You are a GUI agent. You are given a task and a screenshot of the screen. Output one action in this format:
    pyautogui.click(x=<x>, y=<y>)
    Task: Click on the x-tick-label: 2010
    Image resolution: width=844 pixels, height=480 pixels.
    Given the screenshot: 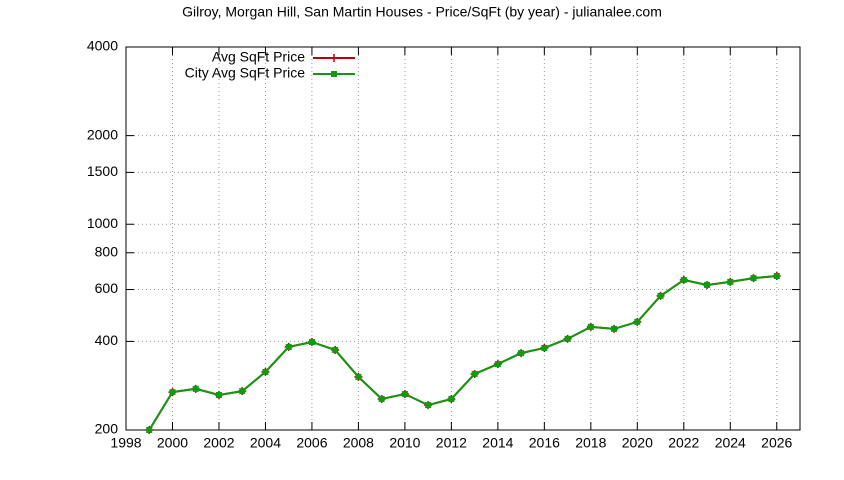 What is the action you would take?
    pyautogui.click(x=404, y=443)
    